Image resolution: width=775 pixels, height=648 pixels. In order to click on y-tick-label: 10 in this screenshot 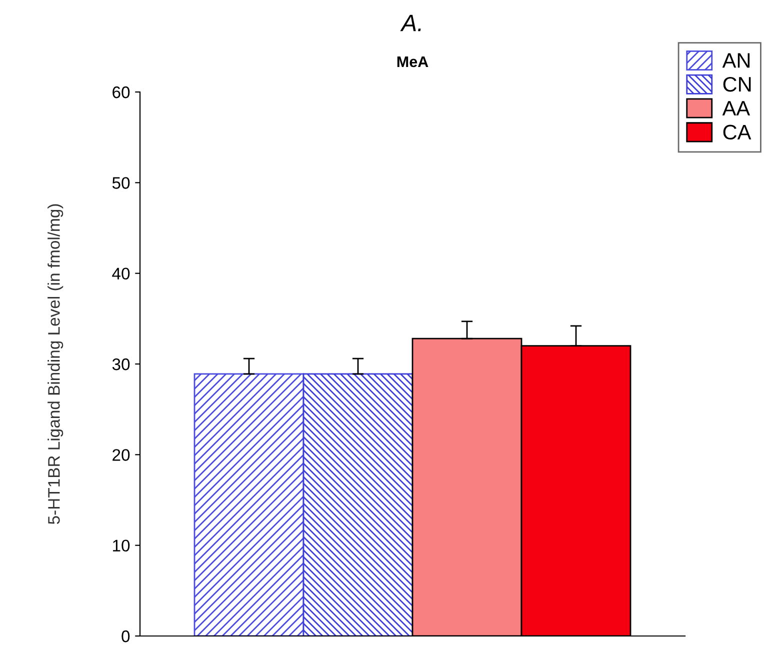, I will do `click(121, 546)`.